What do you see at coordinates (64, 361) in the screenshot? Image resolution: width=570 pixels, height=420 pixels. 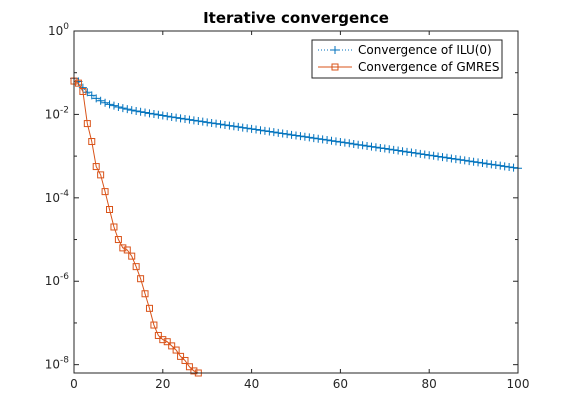 I see `y-tick-exponent: -8` at bounding box center [64, 361].